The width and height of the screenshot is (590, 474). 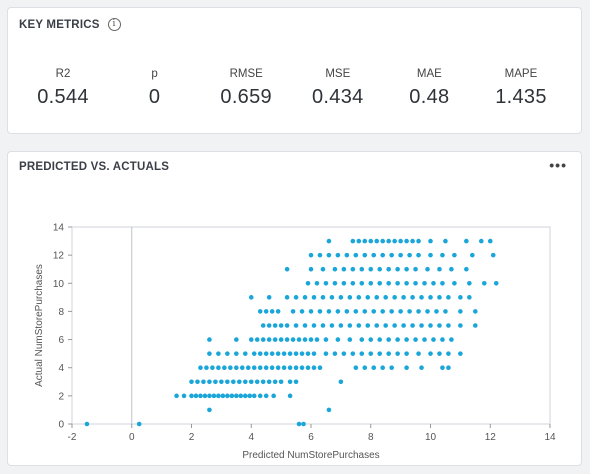 What do you see at coordinates (154, 97) in the screenshot?
I see `metric-value: 0` at bounding box center [154, 97].